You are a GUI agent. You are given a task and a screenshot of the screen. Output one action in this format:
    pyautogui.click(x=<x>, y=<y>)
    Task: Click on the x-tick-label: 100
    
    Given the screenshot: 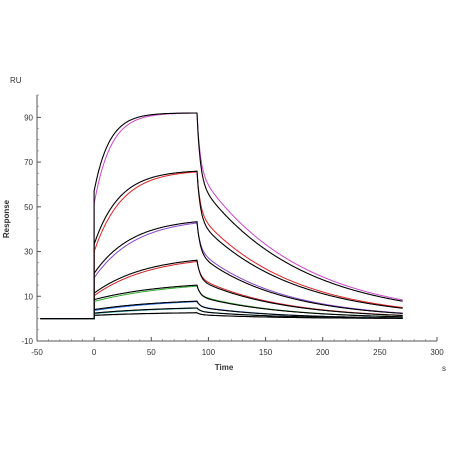 What is the action you would take?
    pyautogui.click(x=209, y=352)
    